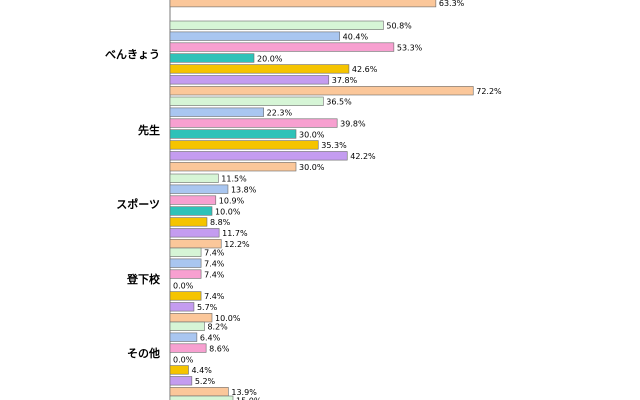 The height and width of the screenshot is (400, 640). I want to click on bar-g3-s4-label: 7.4%, so click(214, 296).